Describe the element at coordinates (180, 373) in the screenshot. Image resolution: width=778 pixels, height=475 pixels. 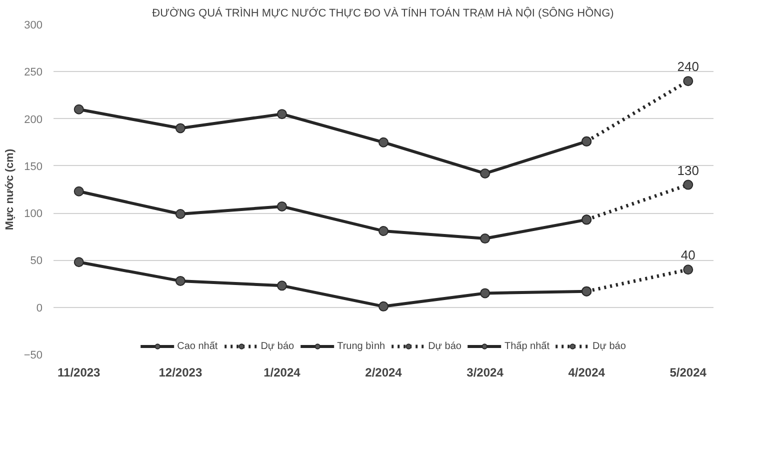
I see `x-tick-label: 12/2023` at that location.